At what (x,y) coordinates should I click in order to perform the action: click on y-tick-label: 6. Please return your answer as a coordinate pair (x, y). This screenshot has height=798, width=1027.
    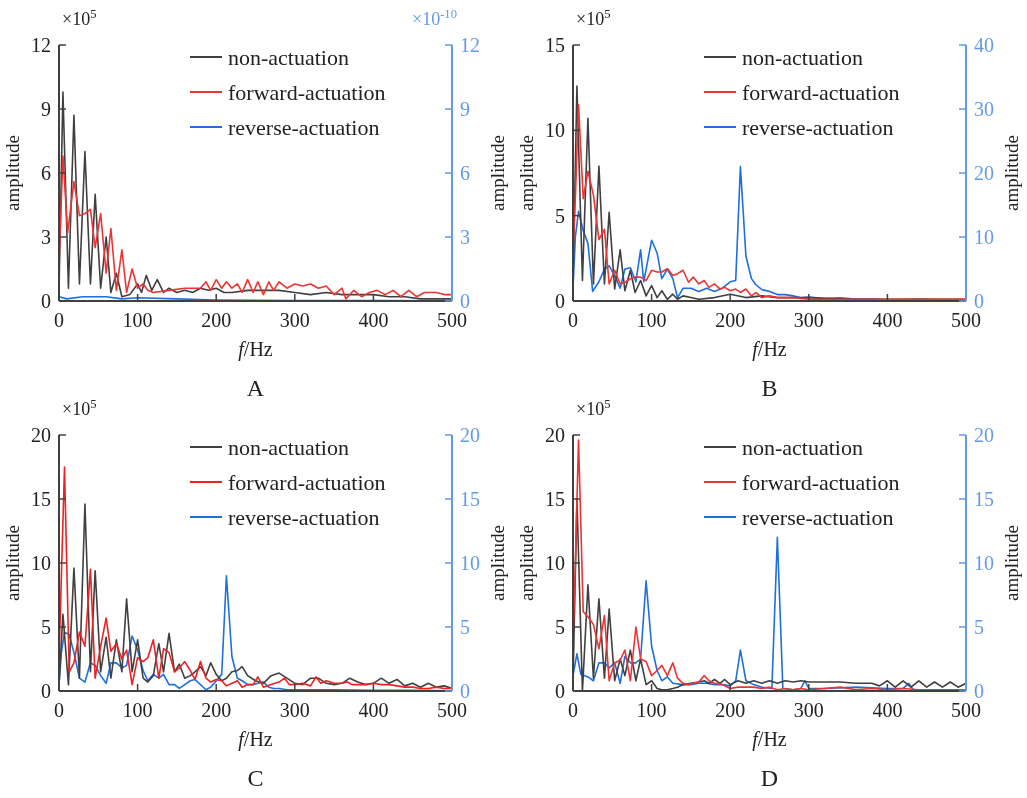
    Looking at the image, I should click on (46, 173).